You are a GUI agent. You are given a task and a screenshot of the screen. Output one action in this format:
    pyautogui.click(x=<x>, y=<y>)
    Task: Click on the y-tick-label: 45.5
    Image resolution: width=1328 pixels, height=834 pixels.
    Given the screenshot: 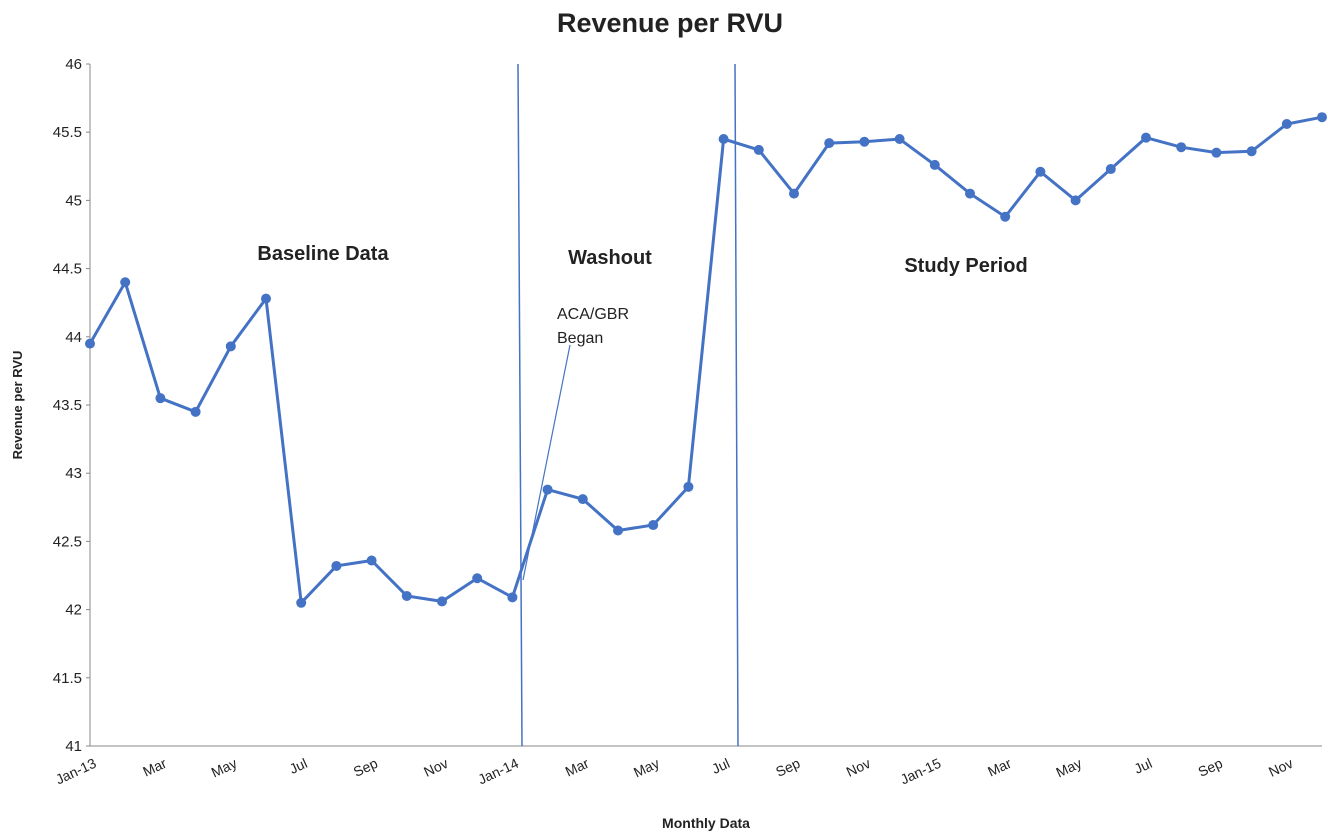 What is the action you would take?
    pyautogui.click(x=67, y=132)
    